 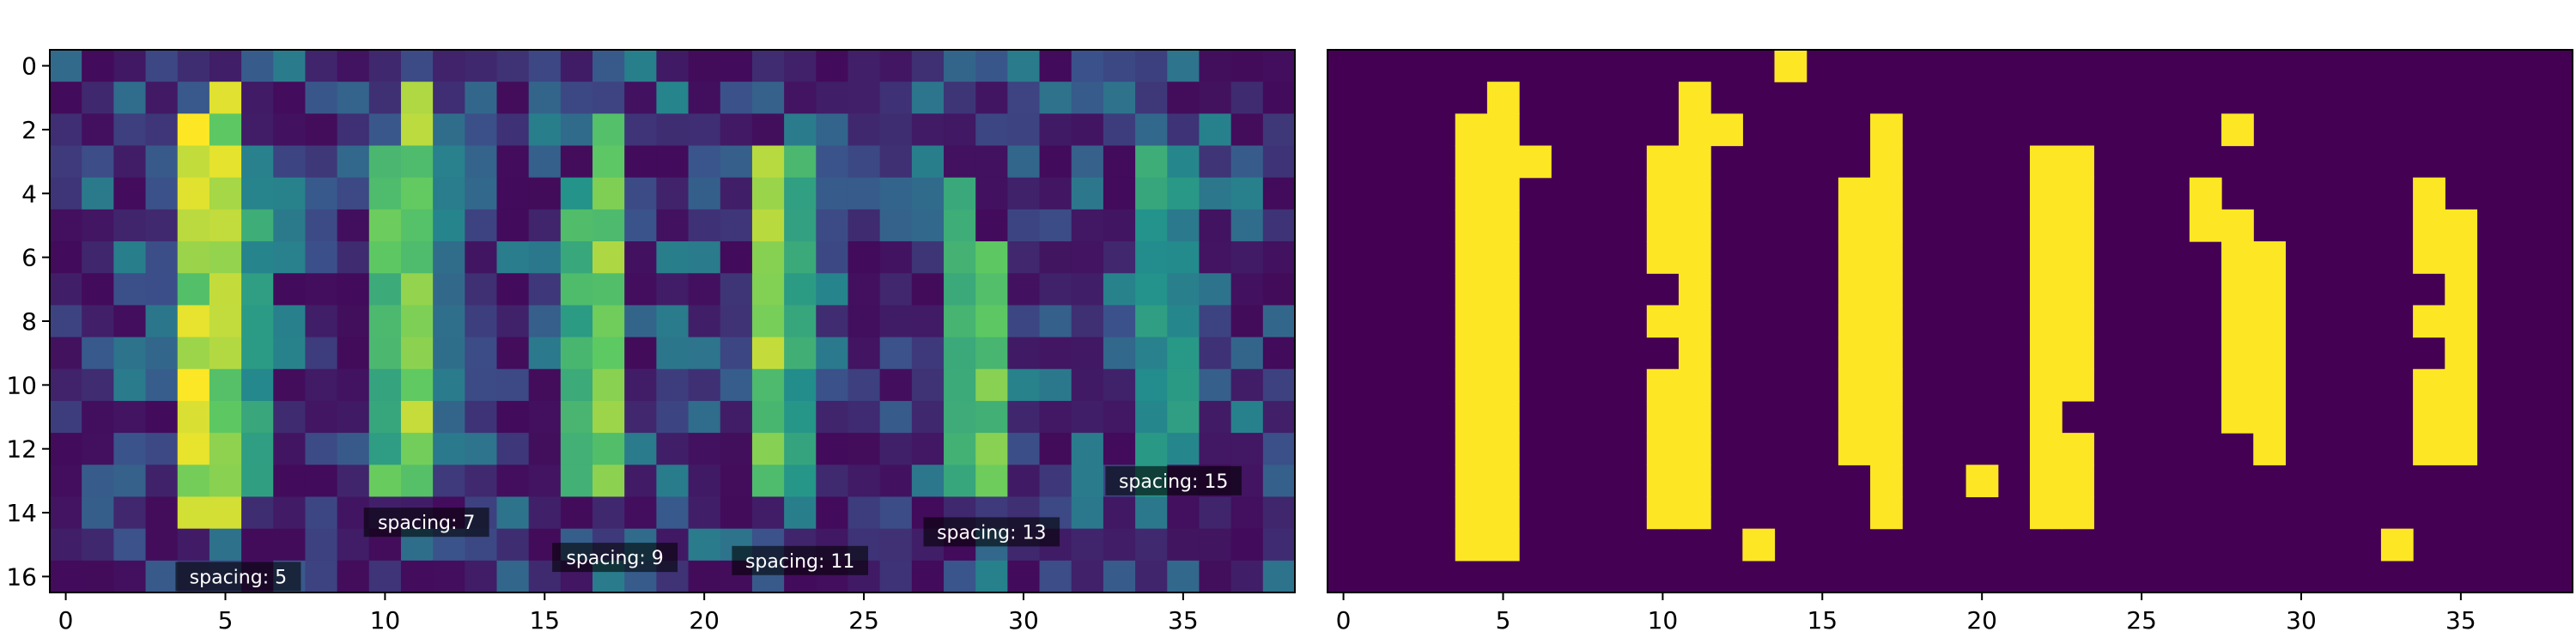 What do you see at coordinates (1664, 620) in the screenshot?
I see `x-tick-label: 10` at bounding box center [1664, 620].